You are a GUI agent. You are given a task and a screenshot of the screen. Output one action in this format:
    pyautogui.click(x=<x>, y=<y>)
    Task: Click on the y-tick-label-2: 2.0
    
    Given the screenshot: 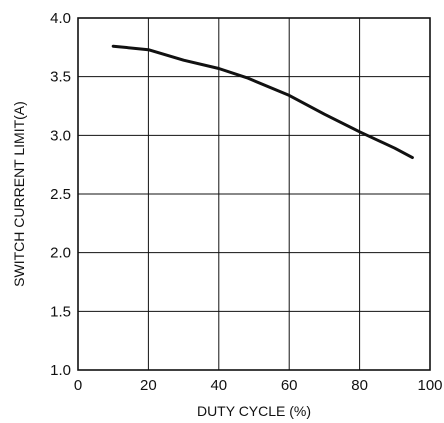 What is the action you would take?
    pyautogui.click(x=60, y=253)
    